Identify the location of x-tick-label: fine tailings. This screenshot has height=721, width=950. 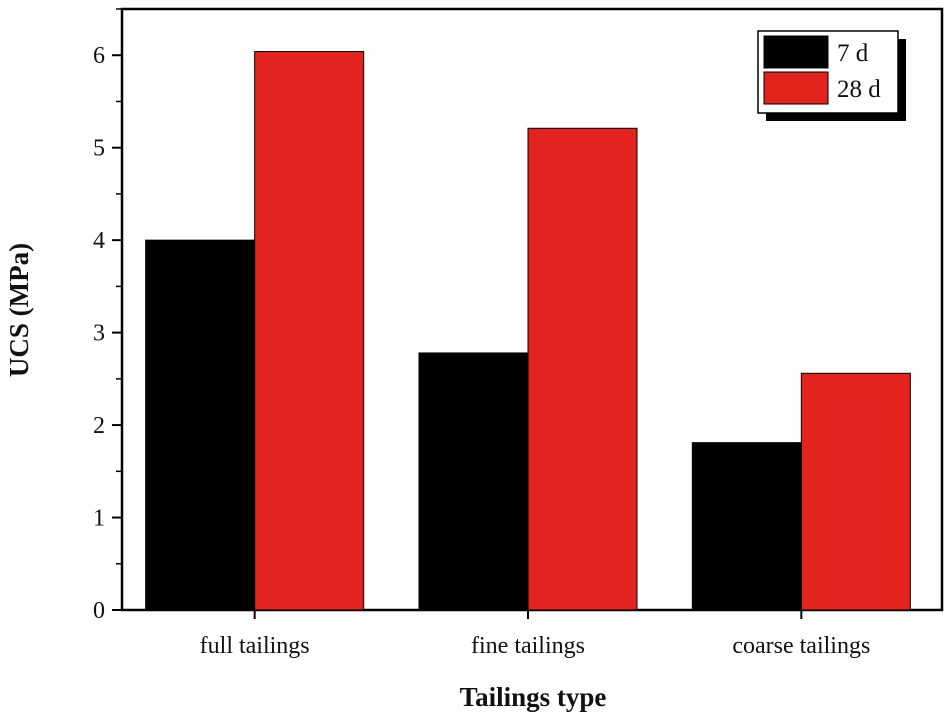
(528, 646).